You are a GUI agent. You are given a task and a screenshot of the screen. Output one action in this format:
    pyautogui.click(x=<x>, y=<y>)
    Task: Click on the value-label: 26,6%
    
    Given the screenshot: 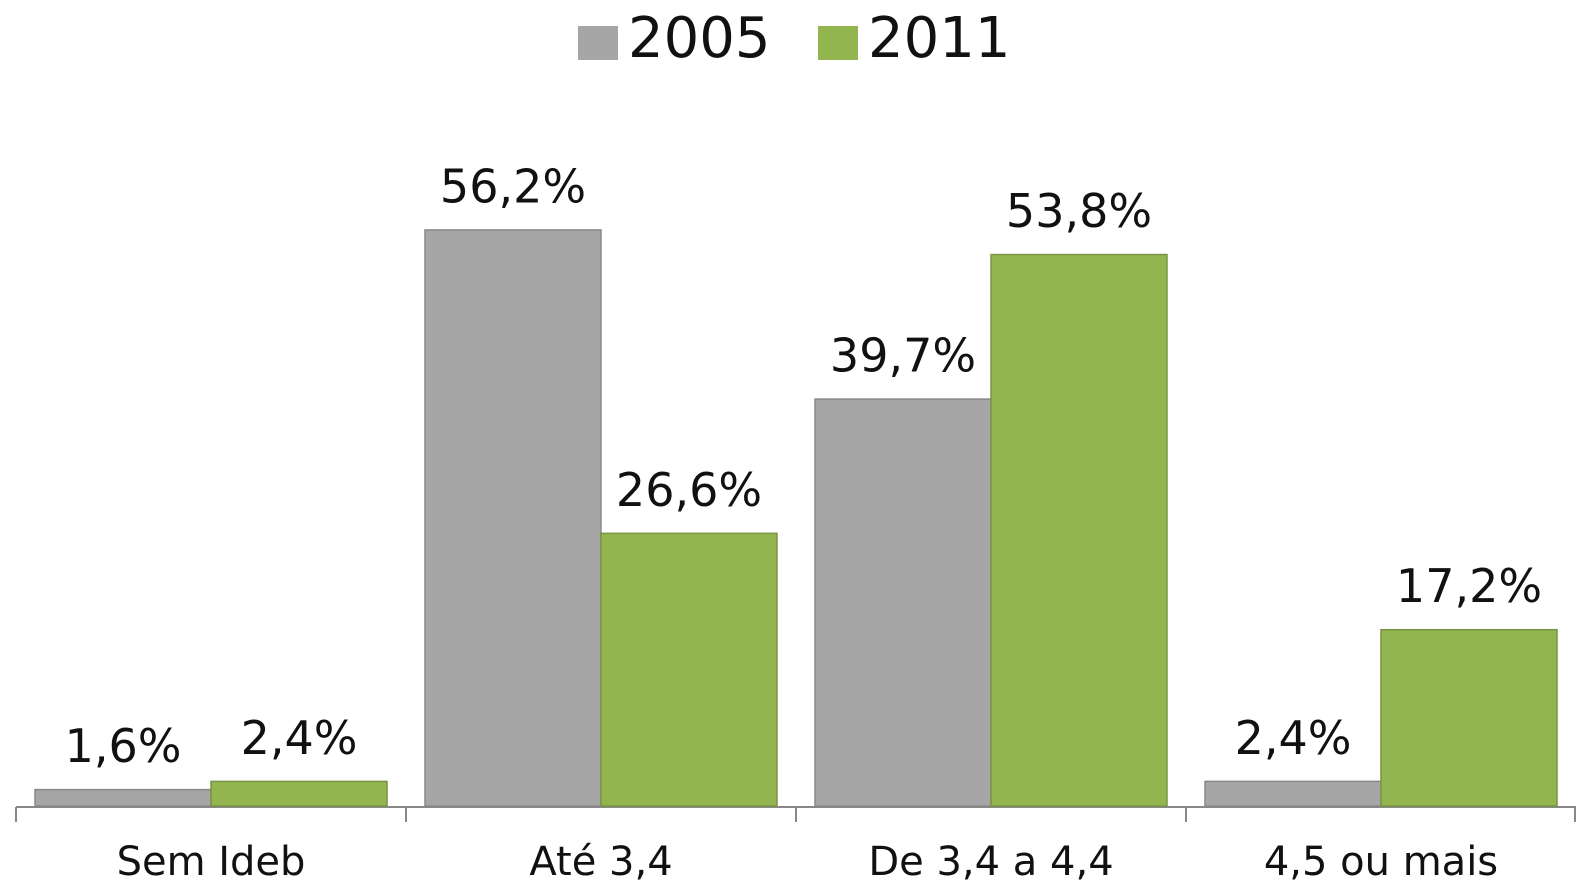 What is the action you would take?
    pyautogui.click(x=689, y=490)
    